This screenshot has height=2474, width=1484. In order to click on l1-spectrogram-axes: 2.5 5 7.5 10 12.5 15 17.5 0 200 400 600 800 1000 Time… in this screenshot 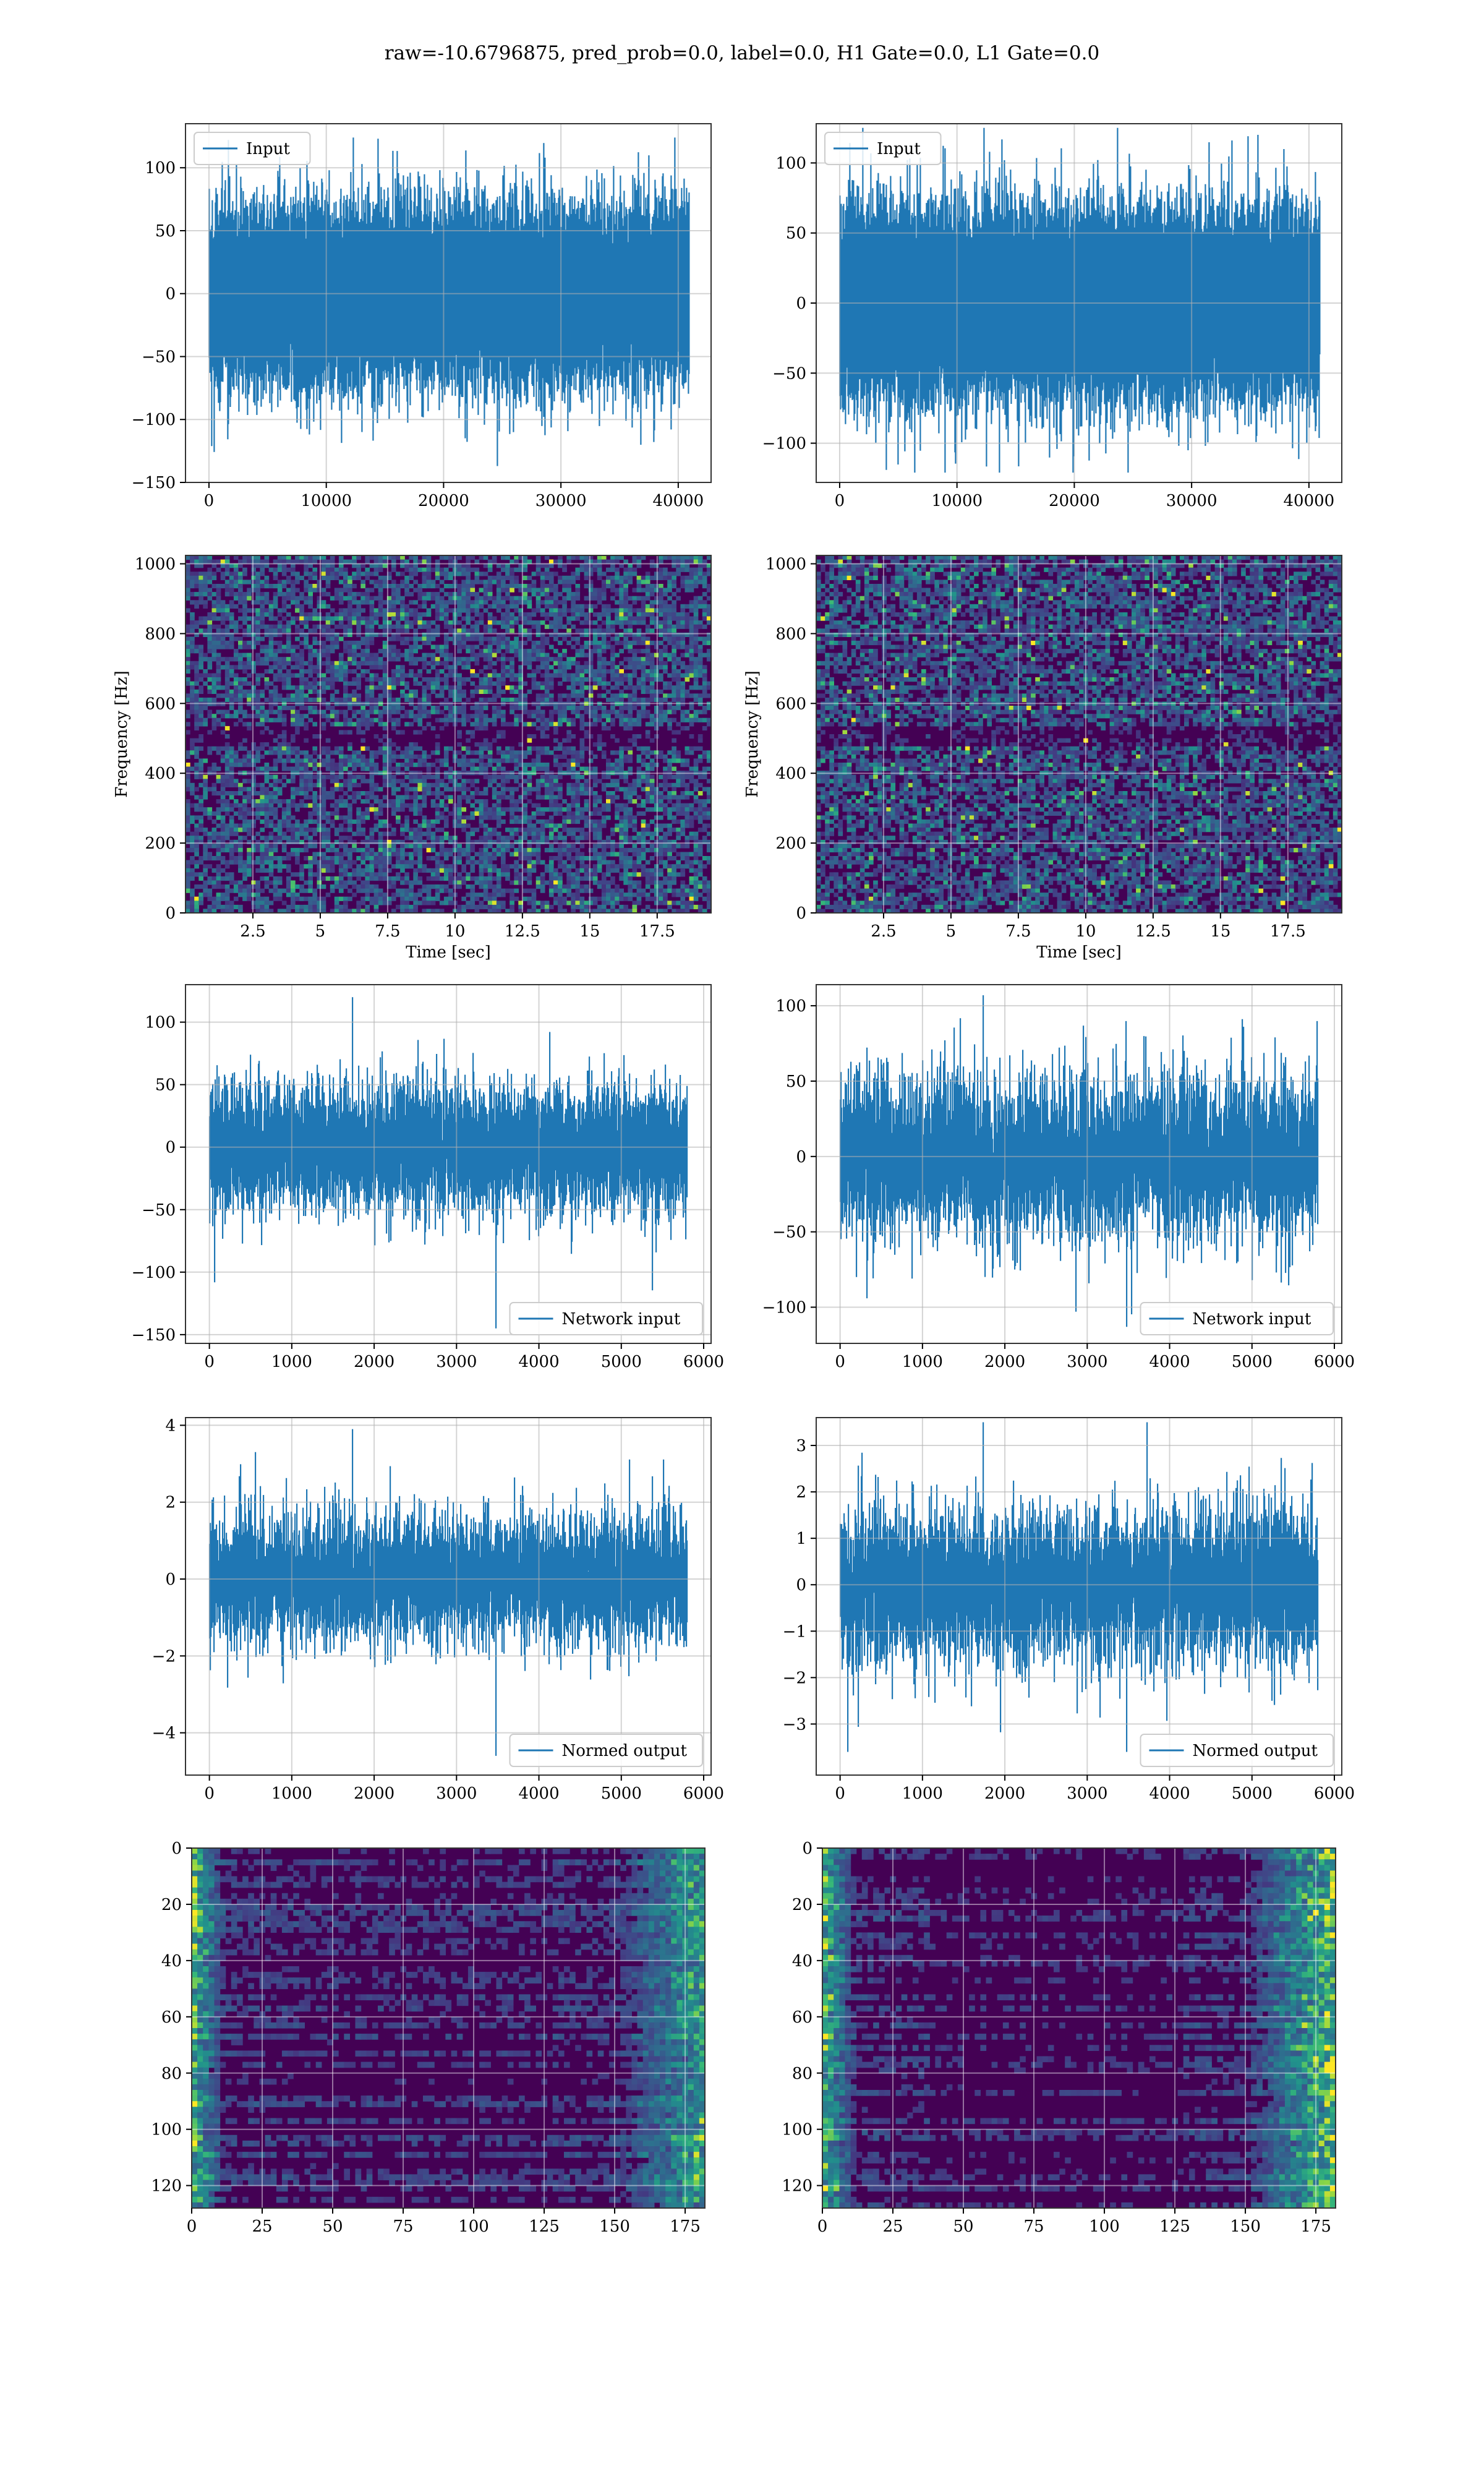, I will do `click(1042, 759)`.